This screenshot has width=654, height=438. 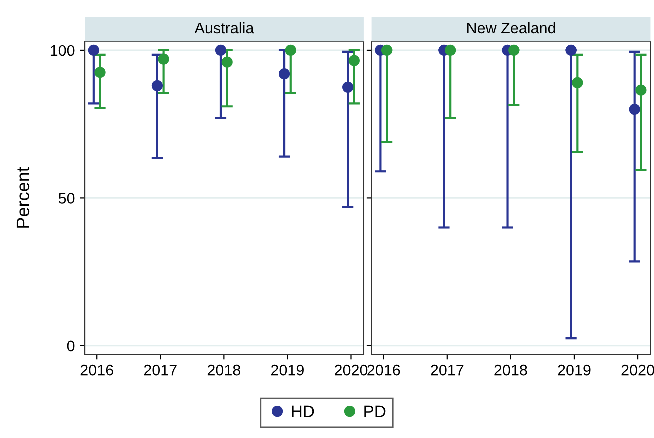 I want to click on legend-label: PD, so click(x=375, y=412).